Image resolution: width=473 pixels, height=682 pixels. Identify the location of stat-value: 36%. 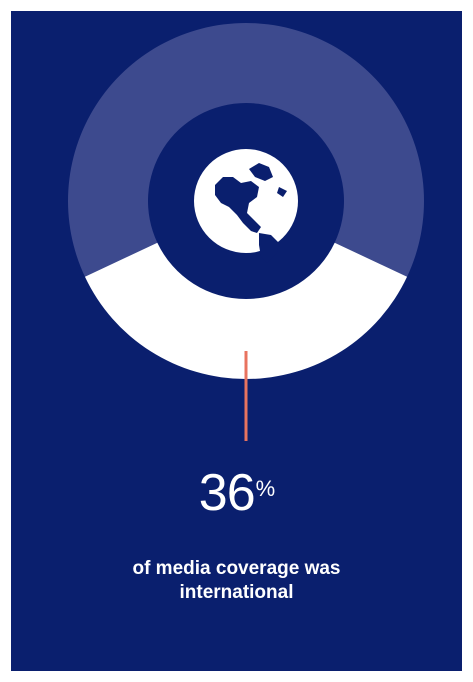
(236, 493).